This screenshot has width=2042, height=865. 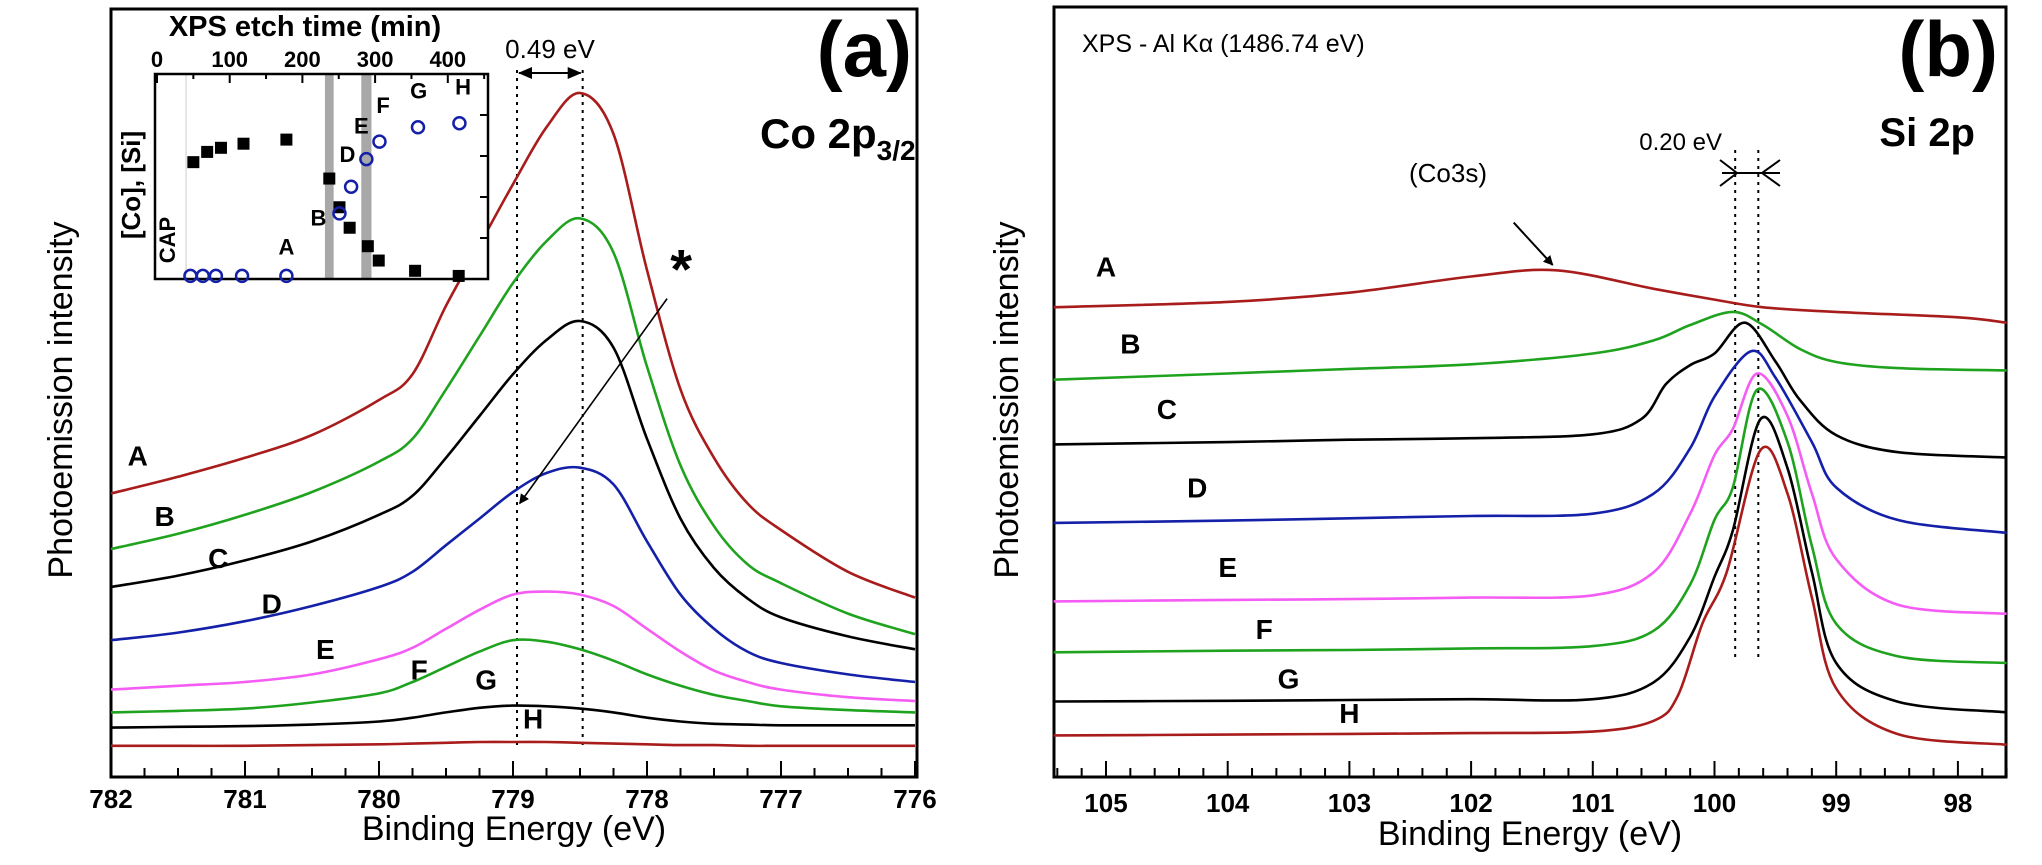 What do you see at coordinates (1227, 567) in the screenshot?
I see `curve-label-E: E` at bounding box center [1227, 567].